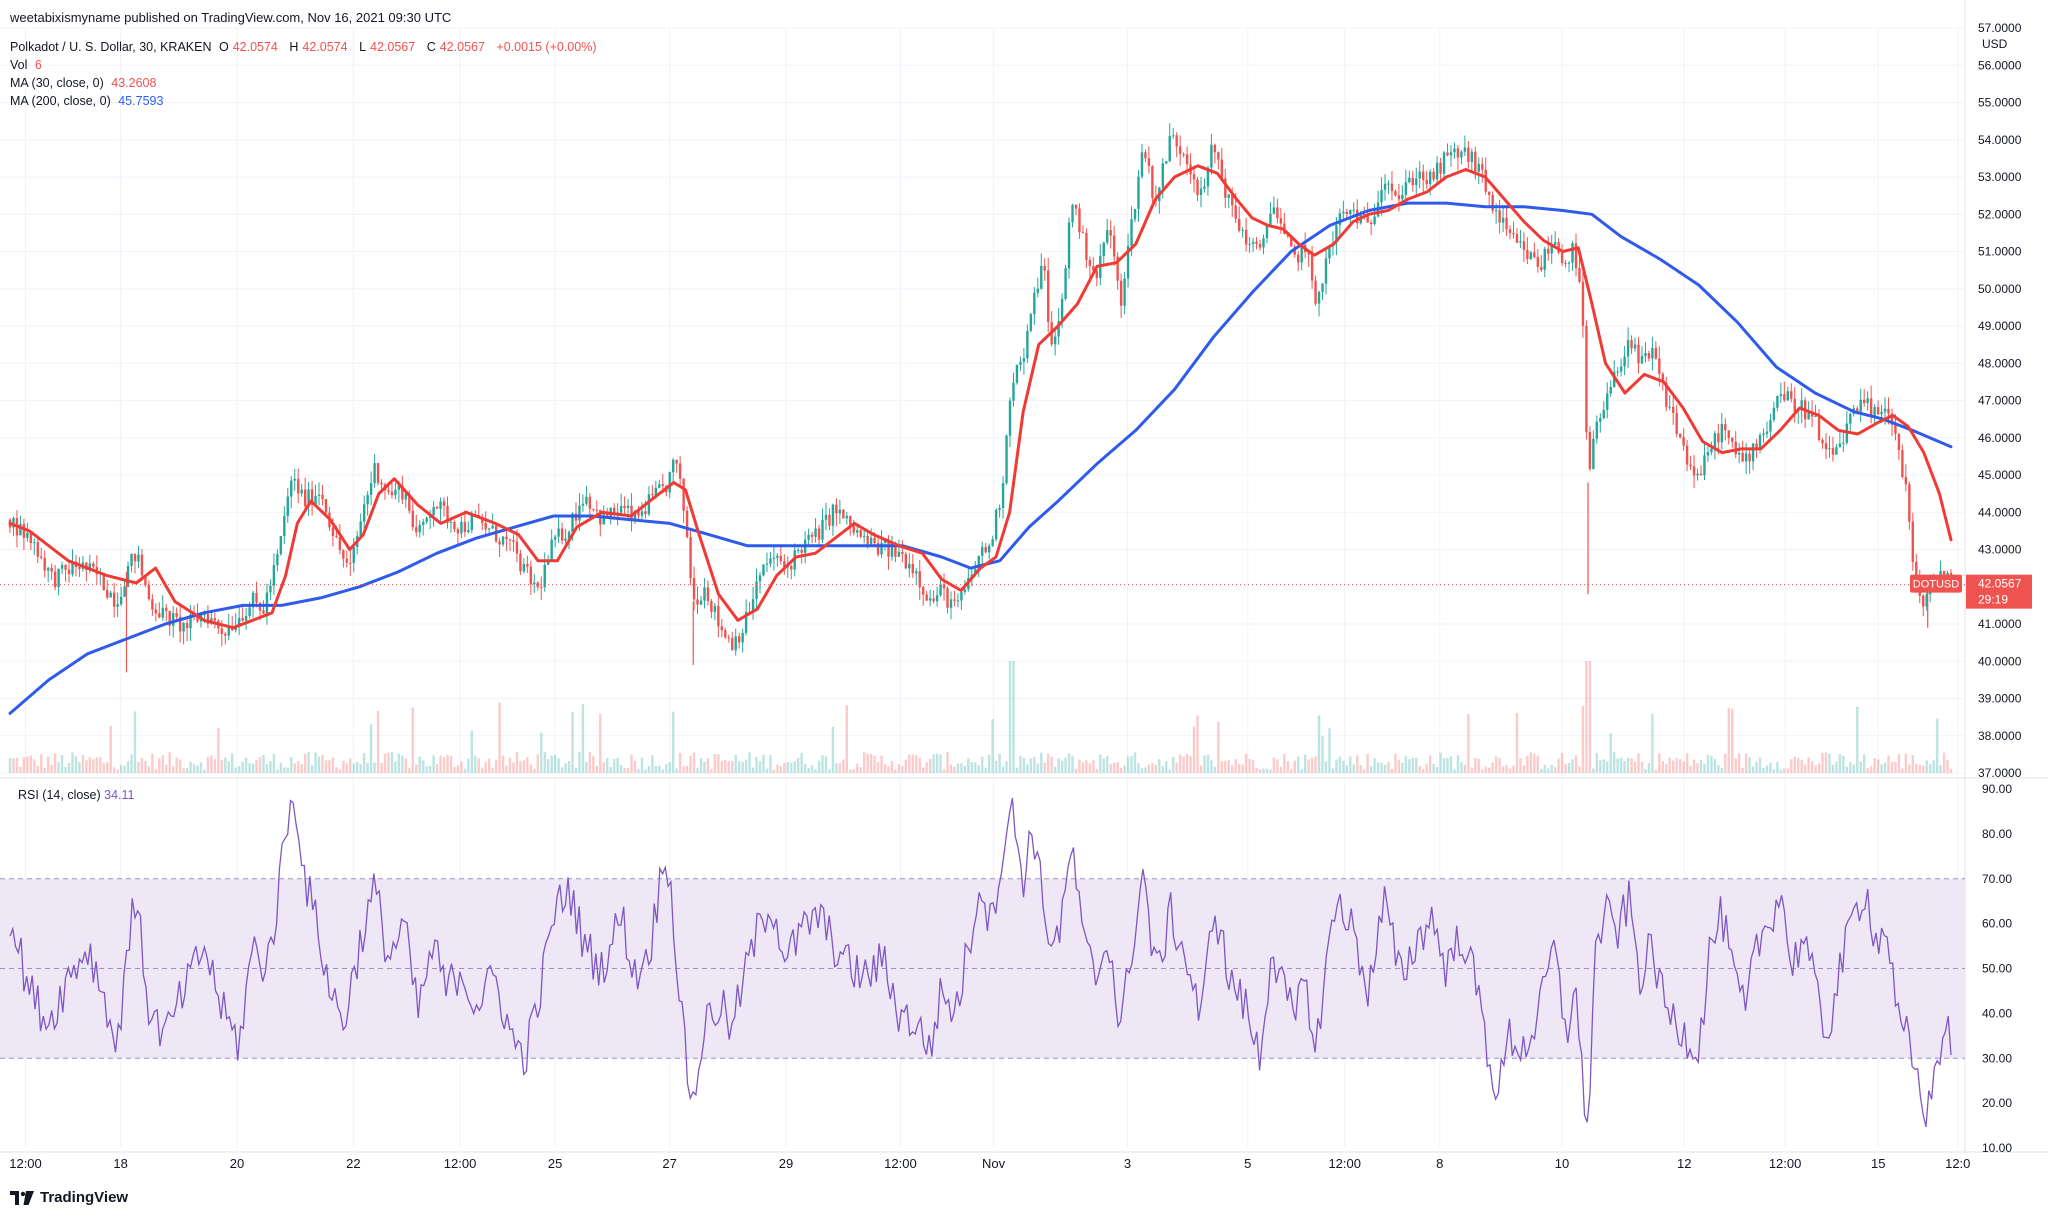  What do you see at coordinates (462, 47) in the screenshot?
I see `ohlc-close-value: 42.0567` at bounding box center [462, 47].